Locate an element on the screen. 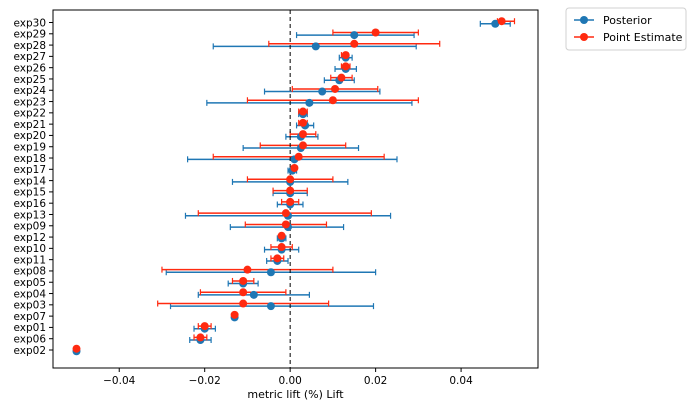 The height and width of the screenshot is (408, 690). point-posterior-exp30 is located at coordinates (495, 23).